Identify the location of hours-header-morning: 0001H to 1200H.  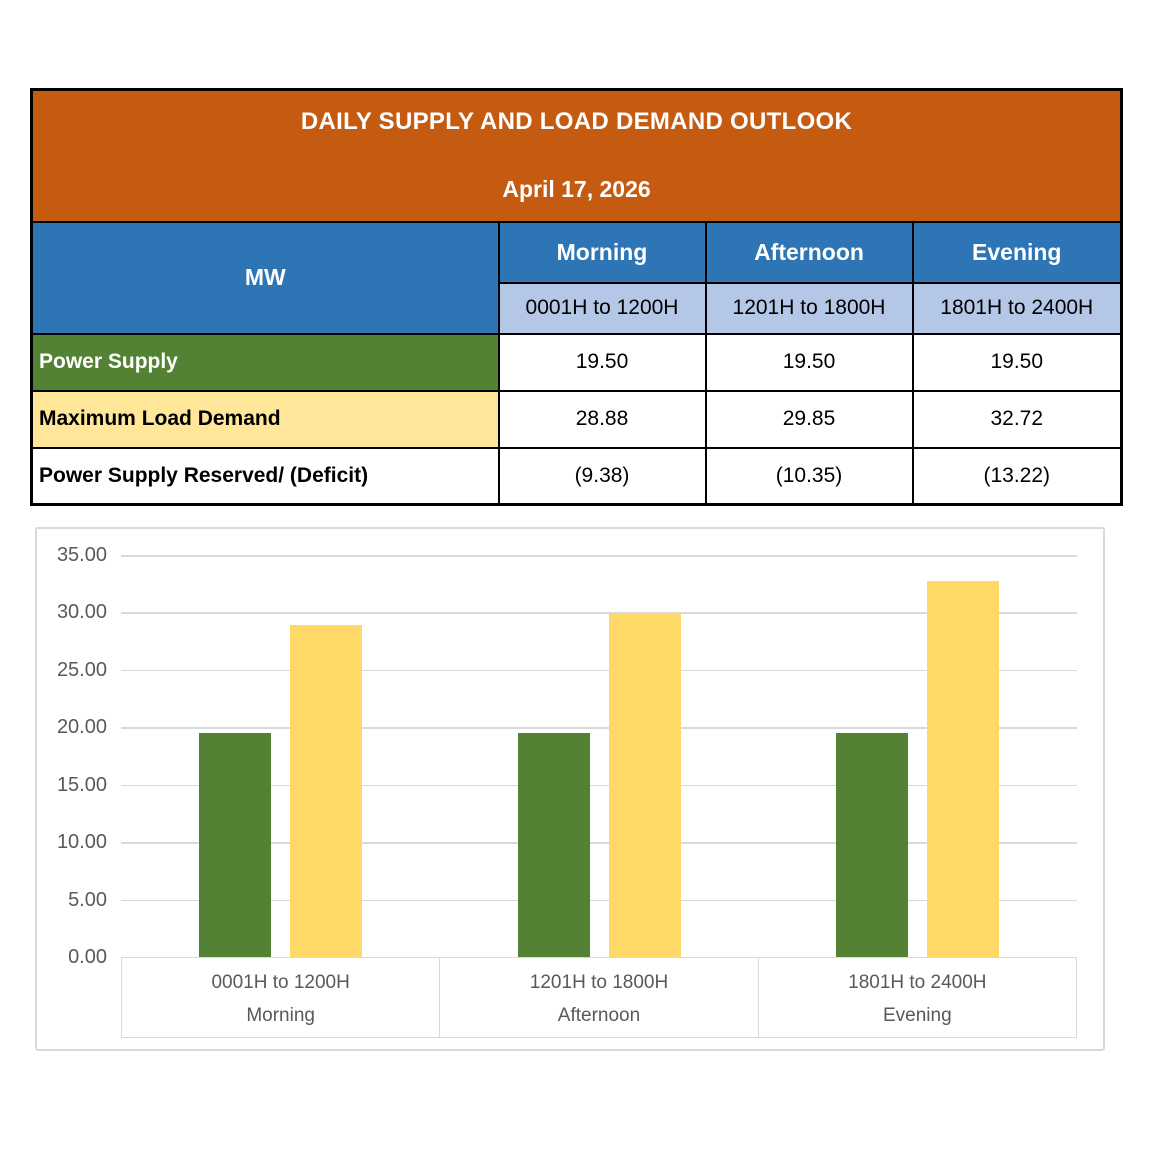
(602, 308).